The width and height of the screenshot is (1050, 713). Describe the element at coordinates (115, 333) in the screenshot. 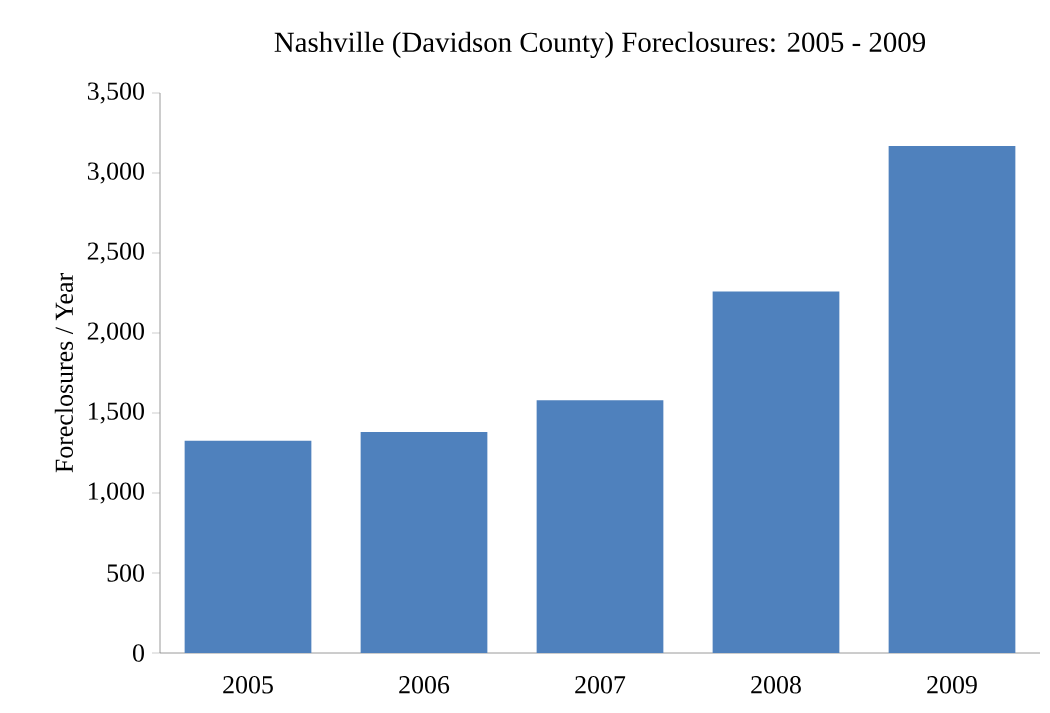

I see `y-tick-label: 2,000` at that location.